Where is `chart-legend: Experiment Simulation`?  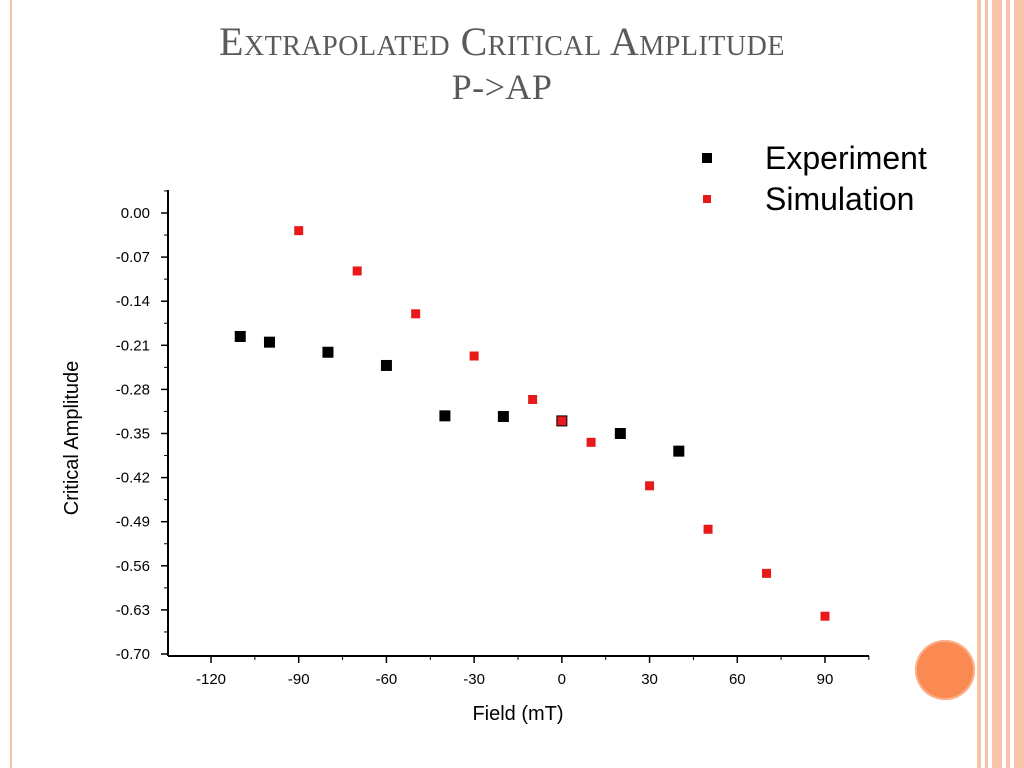 chart-legend: Experiment Simulation is located at coordinates (814, 178).